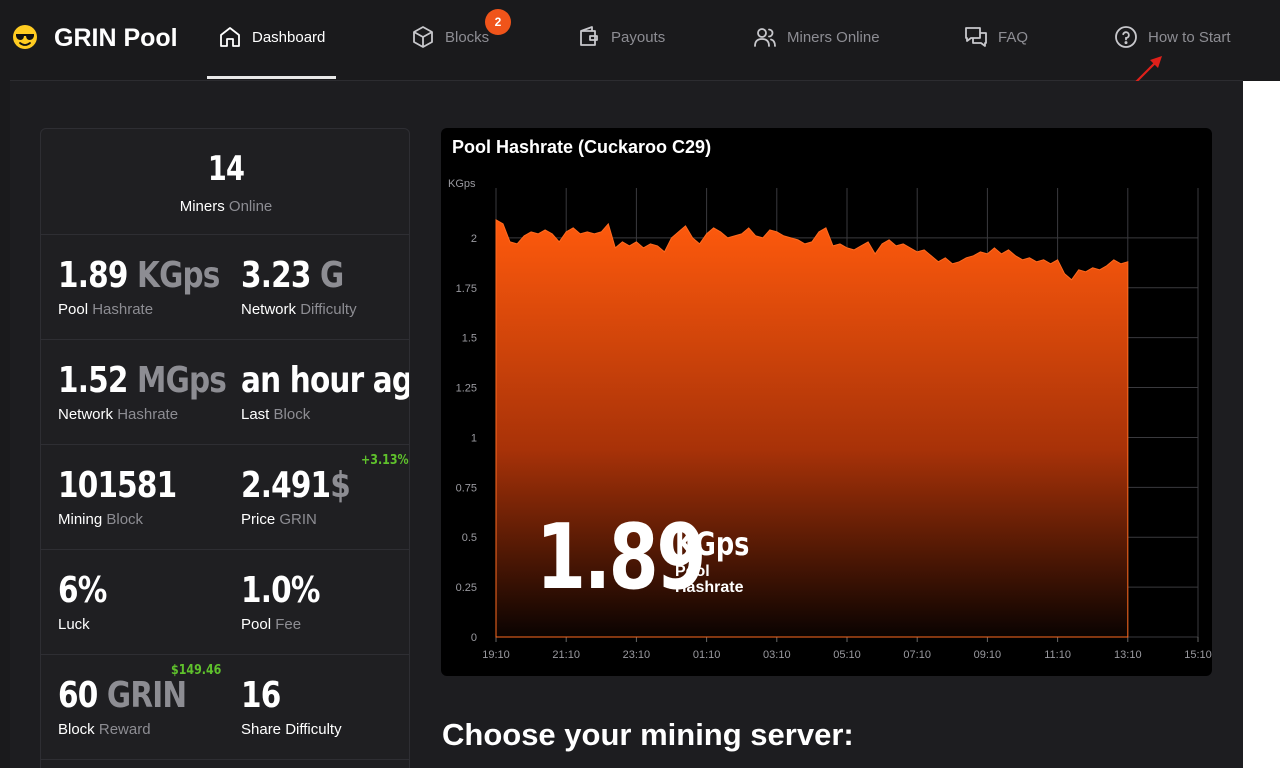 The image size is (1280, 768). I want to click on miners-online-stat: 14 Miners Online, so click(225, 182).